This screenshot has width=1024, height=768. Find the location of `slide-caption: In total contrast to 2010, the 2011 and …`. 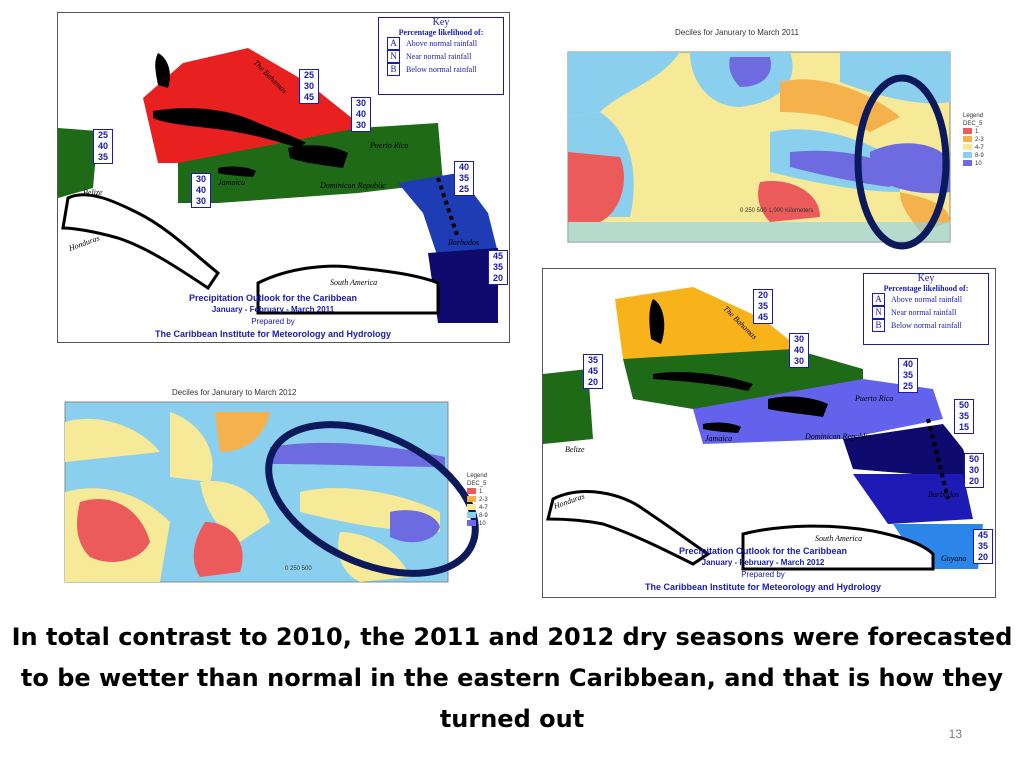

slide-caption: In total contrast to 2010, the 2011 and … is located at coordinates (512, 678).